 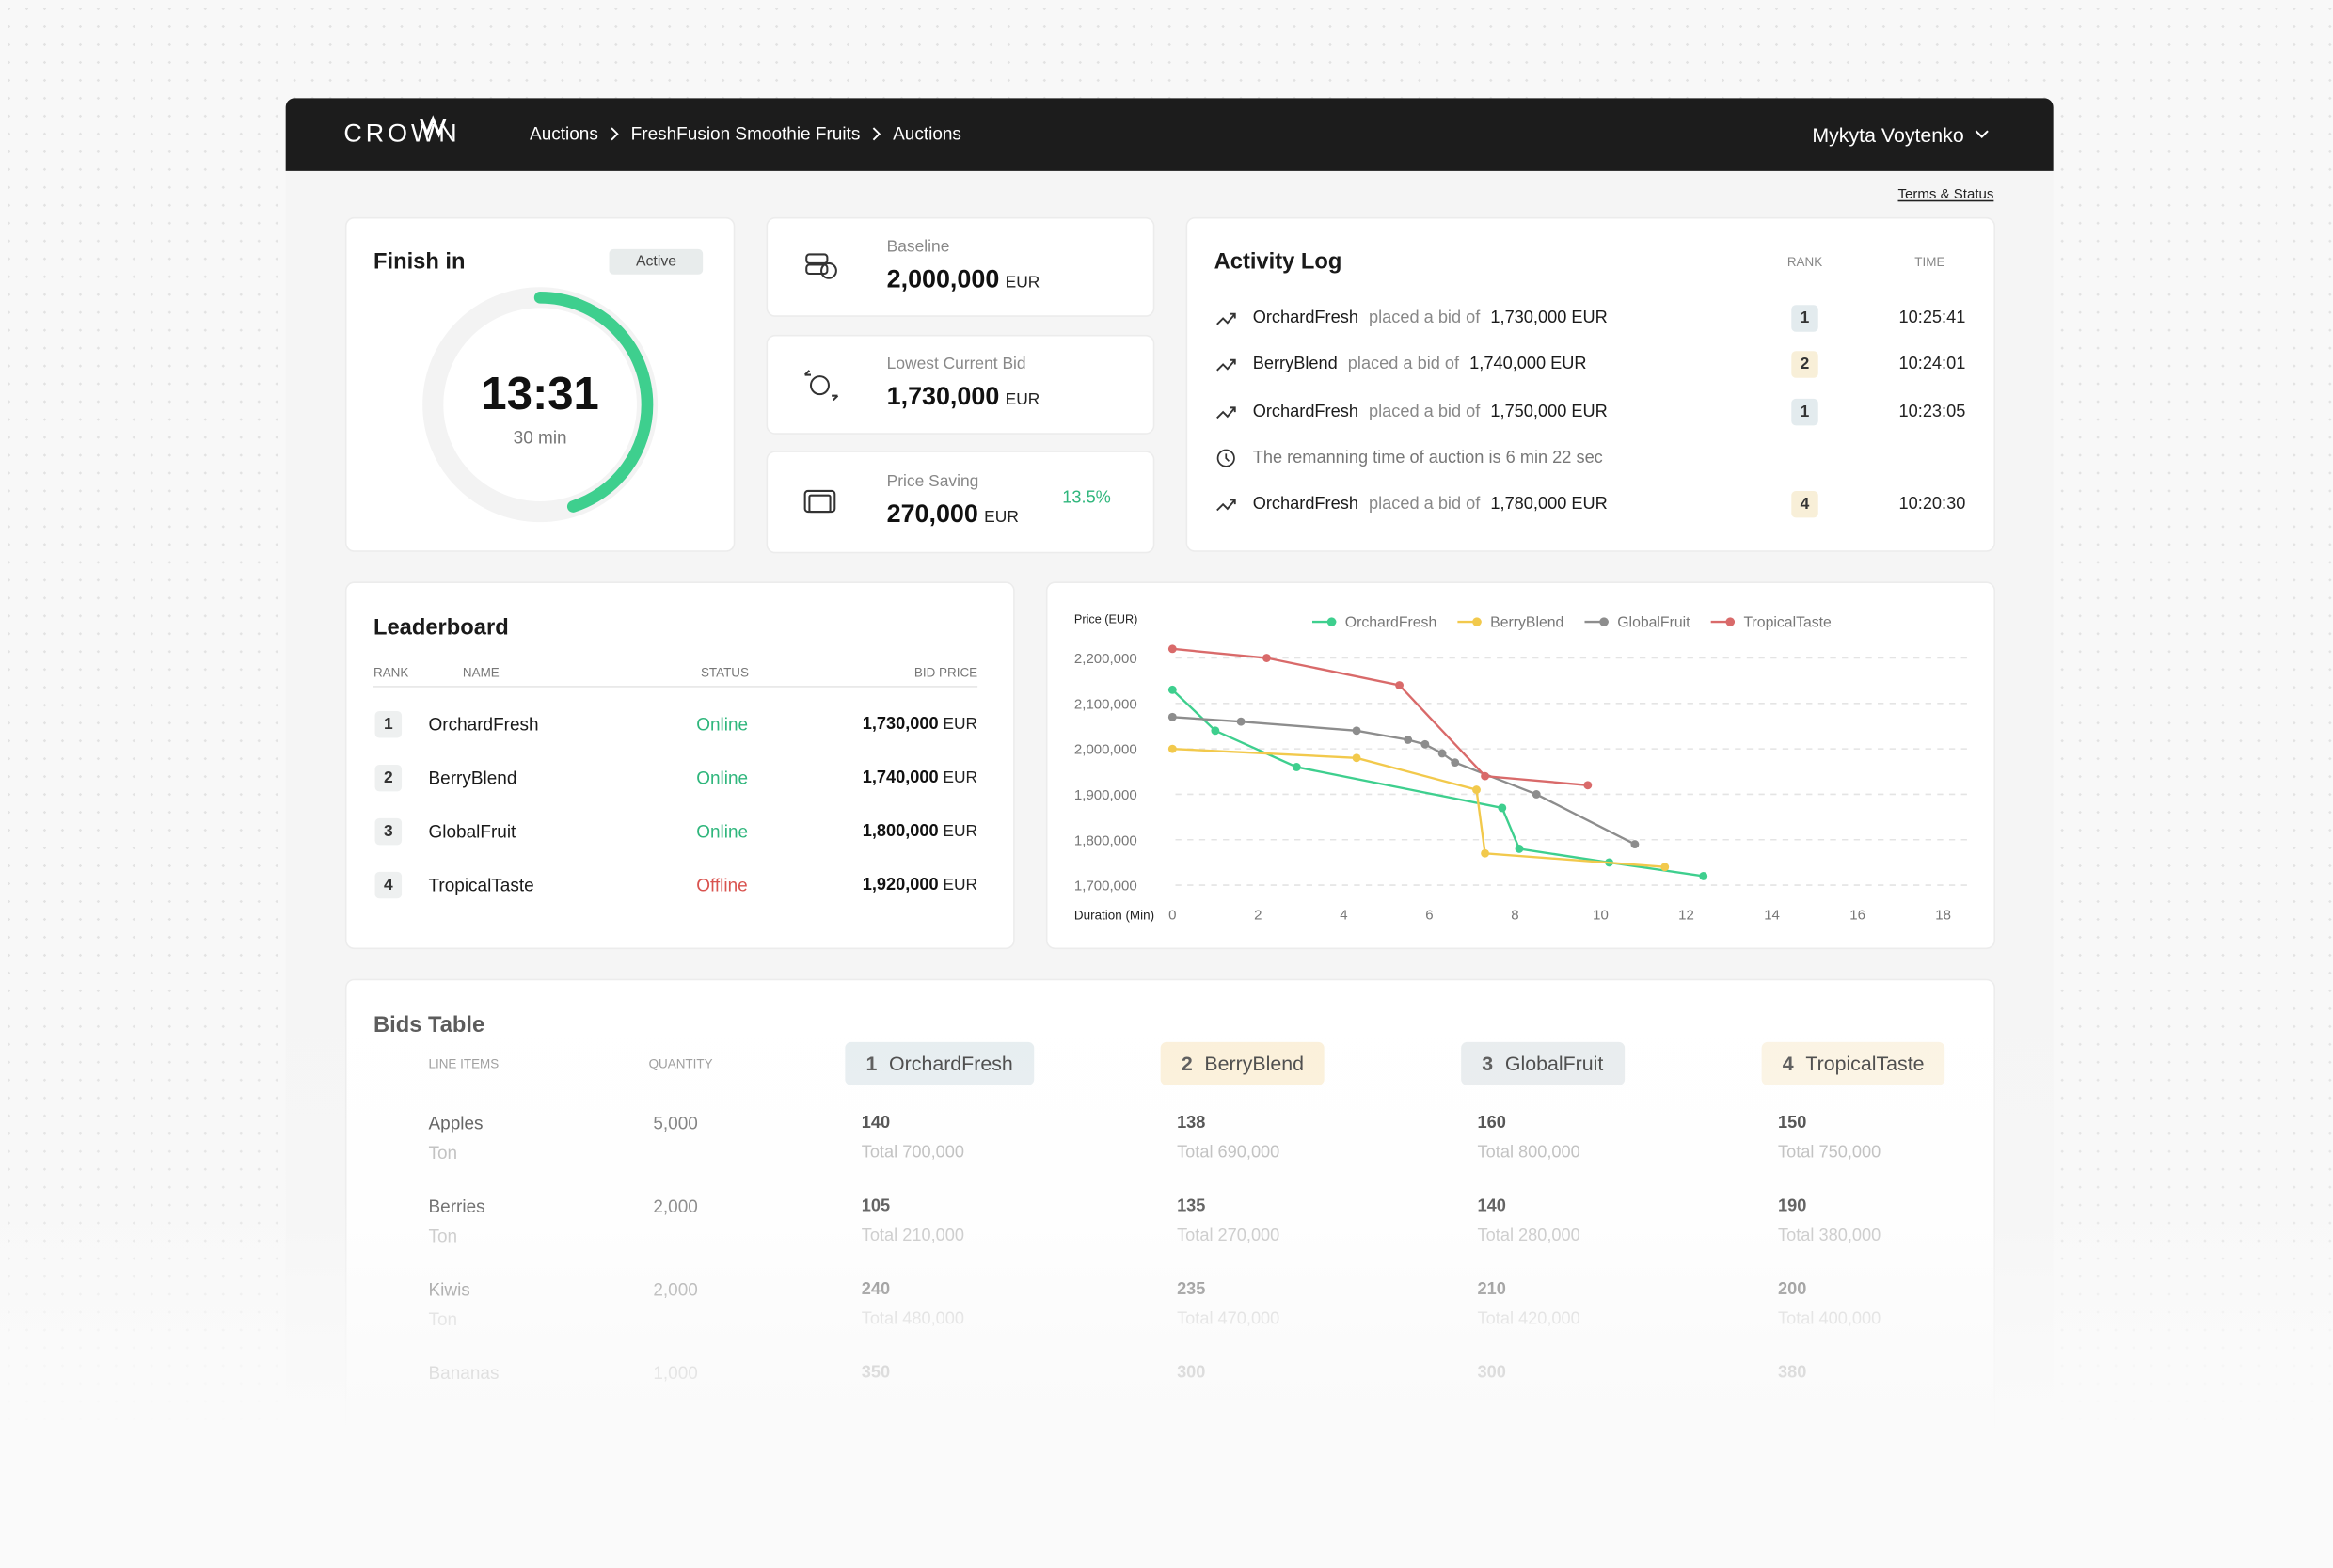 What do you see at coordinates (1114, 915) in the screenshot?
I see `x-axis-label: Duration (Min)` at bounding box center [1114, 915].